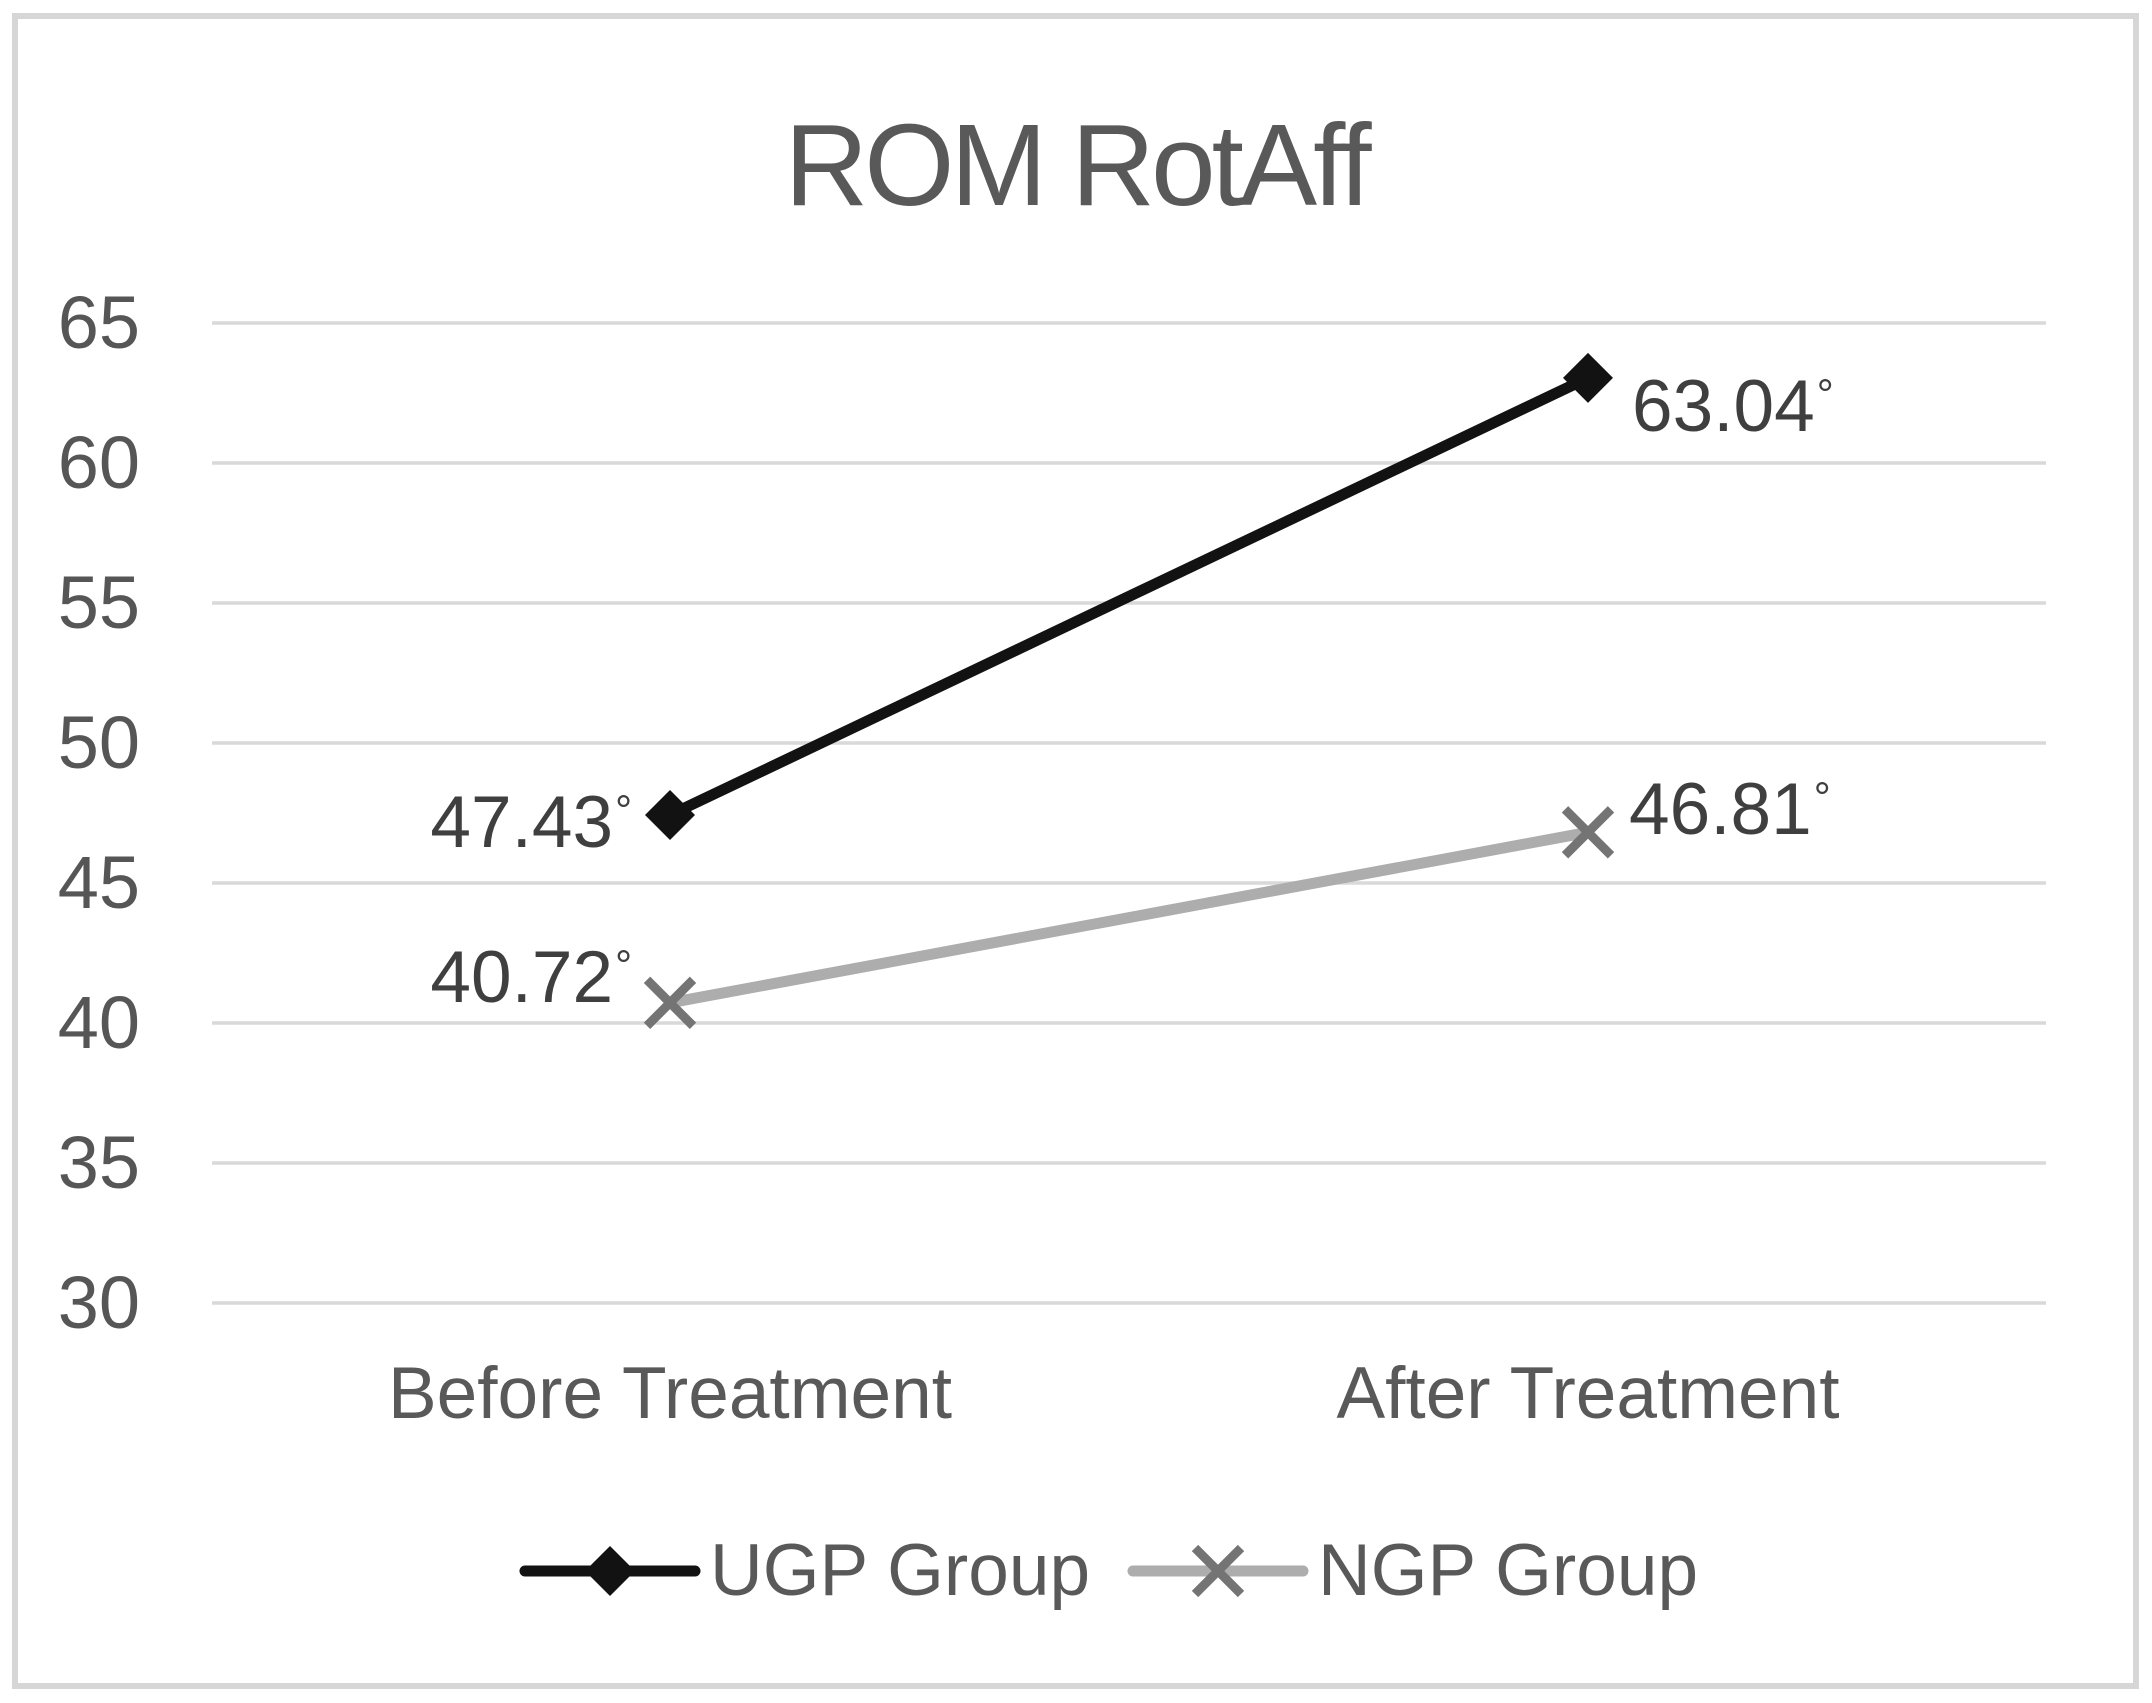 Image resolution: width=2152 pixels, height=1703 pixels. I want to click on data-label: 63.04°, so click(1733, 407).